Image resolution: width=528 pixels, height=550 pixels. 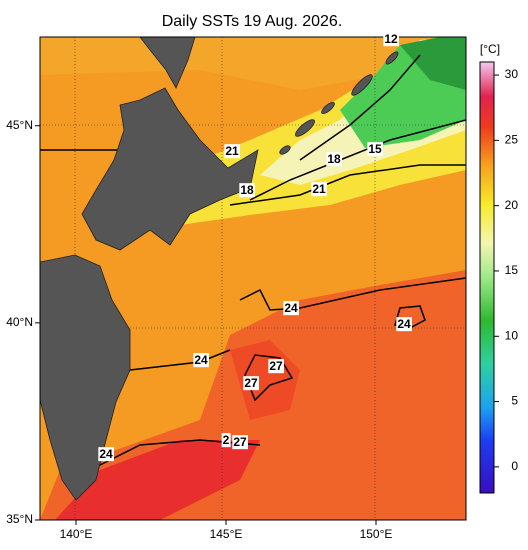 I want to click on colorbar-unit: [°C], so click(x=490, y=49).